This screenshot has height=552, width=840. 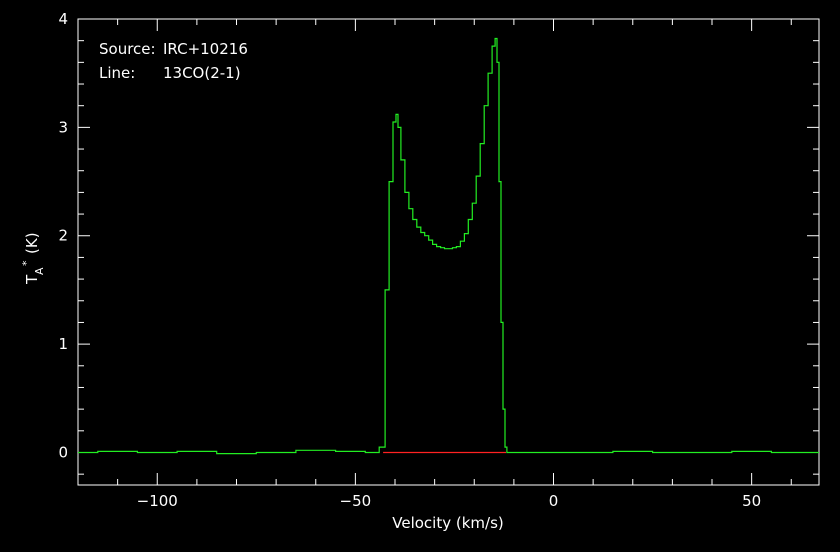 What do you see at coordinates (157, 501) in the screenshot?
I see `x-tick-label: −100` at bounding box center [157, 501].